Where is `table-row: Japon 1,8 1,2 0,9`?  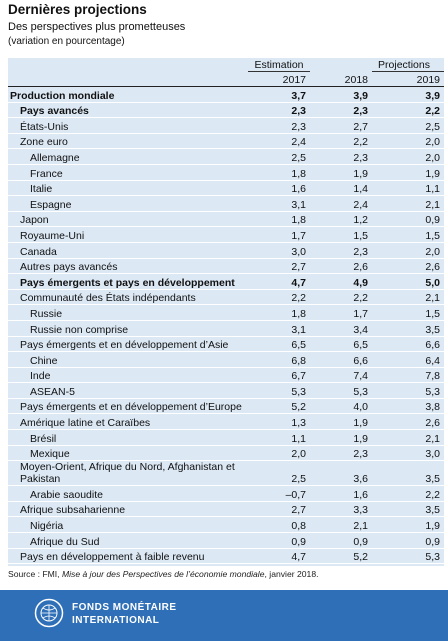
table-row: Japon 1,8 1,2 0,9 is located at coordinates (226, 219).